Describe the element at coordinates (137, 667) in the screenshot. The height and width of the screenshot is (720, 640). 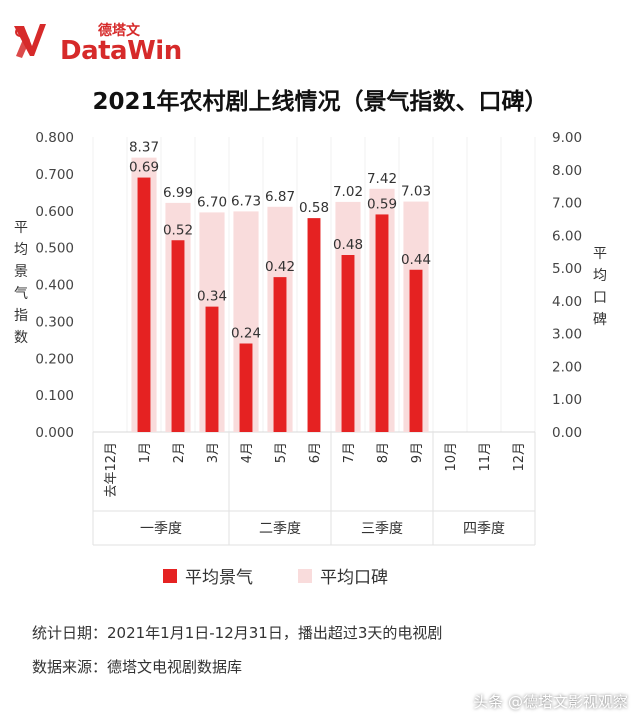
I see `footnote-source: 数据来源：德塔文电视剧数据库` at that location.